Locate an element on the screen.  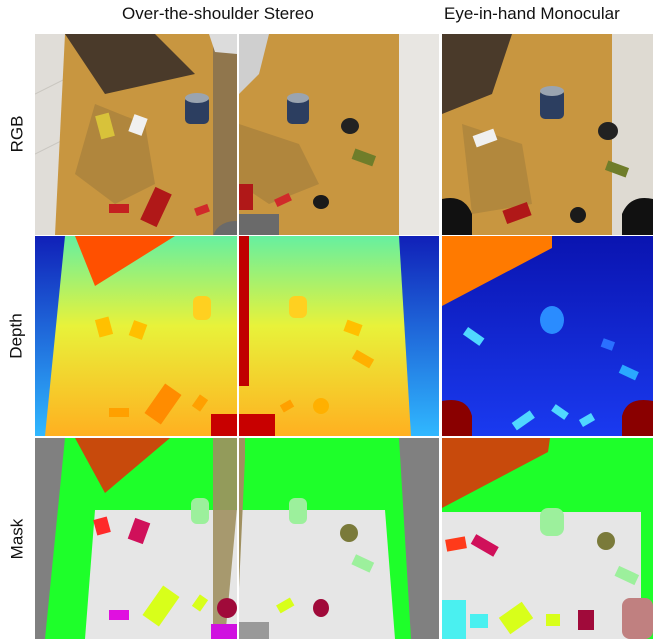
row-label-mask: Mask is located at coordinates (17, 538).